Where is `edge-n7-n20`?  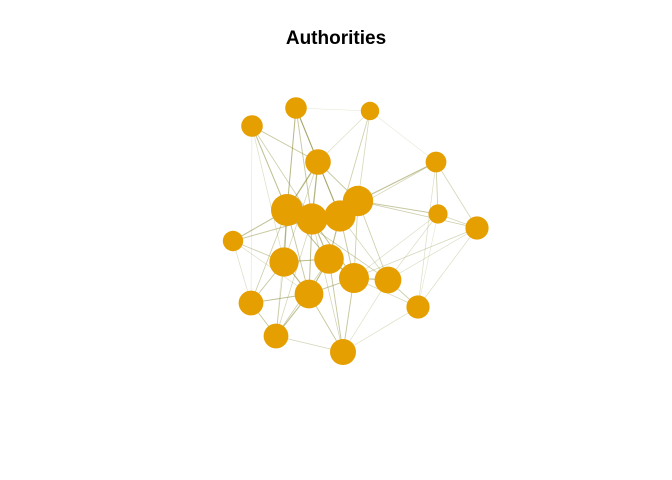
edge-n7-n20 is located at coordinates (294, 277).